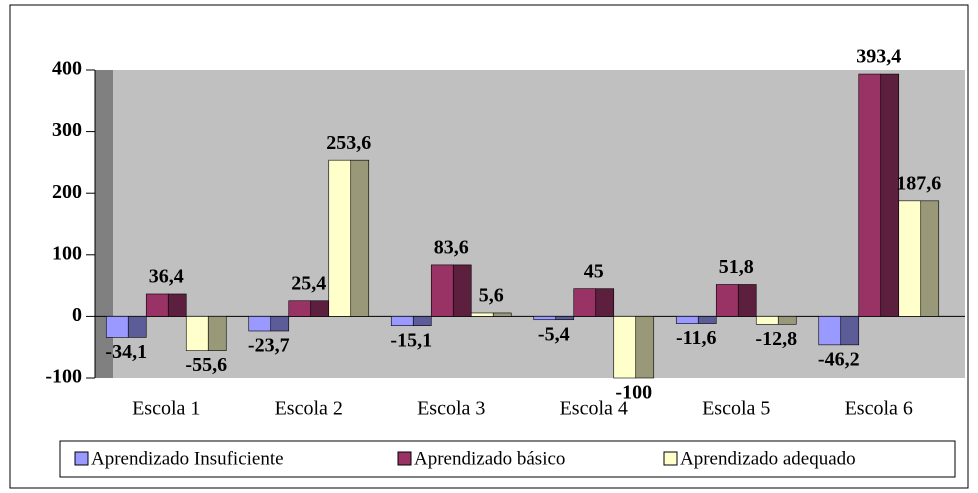 Image resolution: width=978 pixels, height=493 pixels. Describe the element at coordinates (594, 271) in the screenshot. I see `value-label: 45` at that location.